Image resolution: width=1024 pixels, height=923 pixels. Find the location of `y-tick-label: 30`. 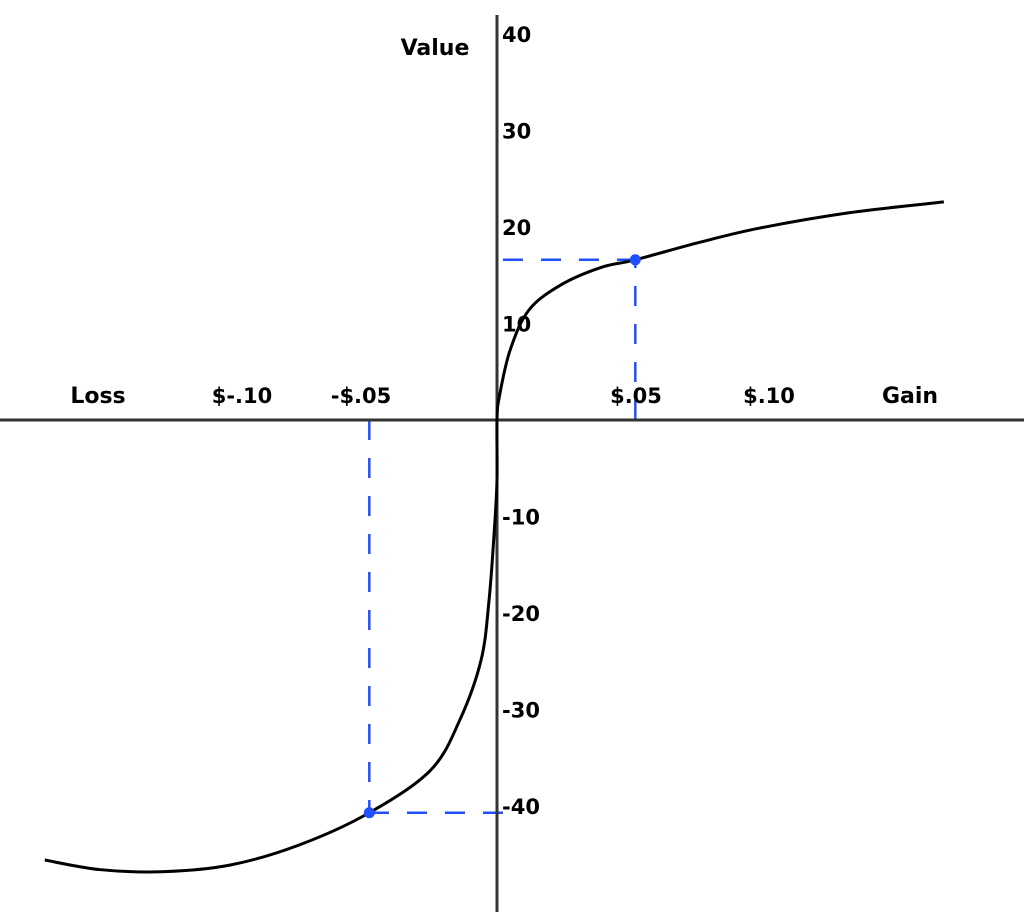

y-tick-label: 30 is located at coordinates (516, 132).